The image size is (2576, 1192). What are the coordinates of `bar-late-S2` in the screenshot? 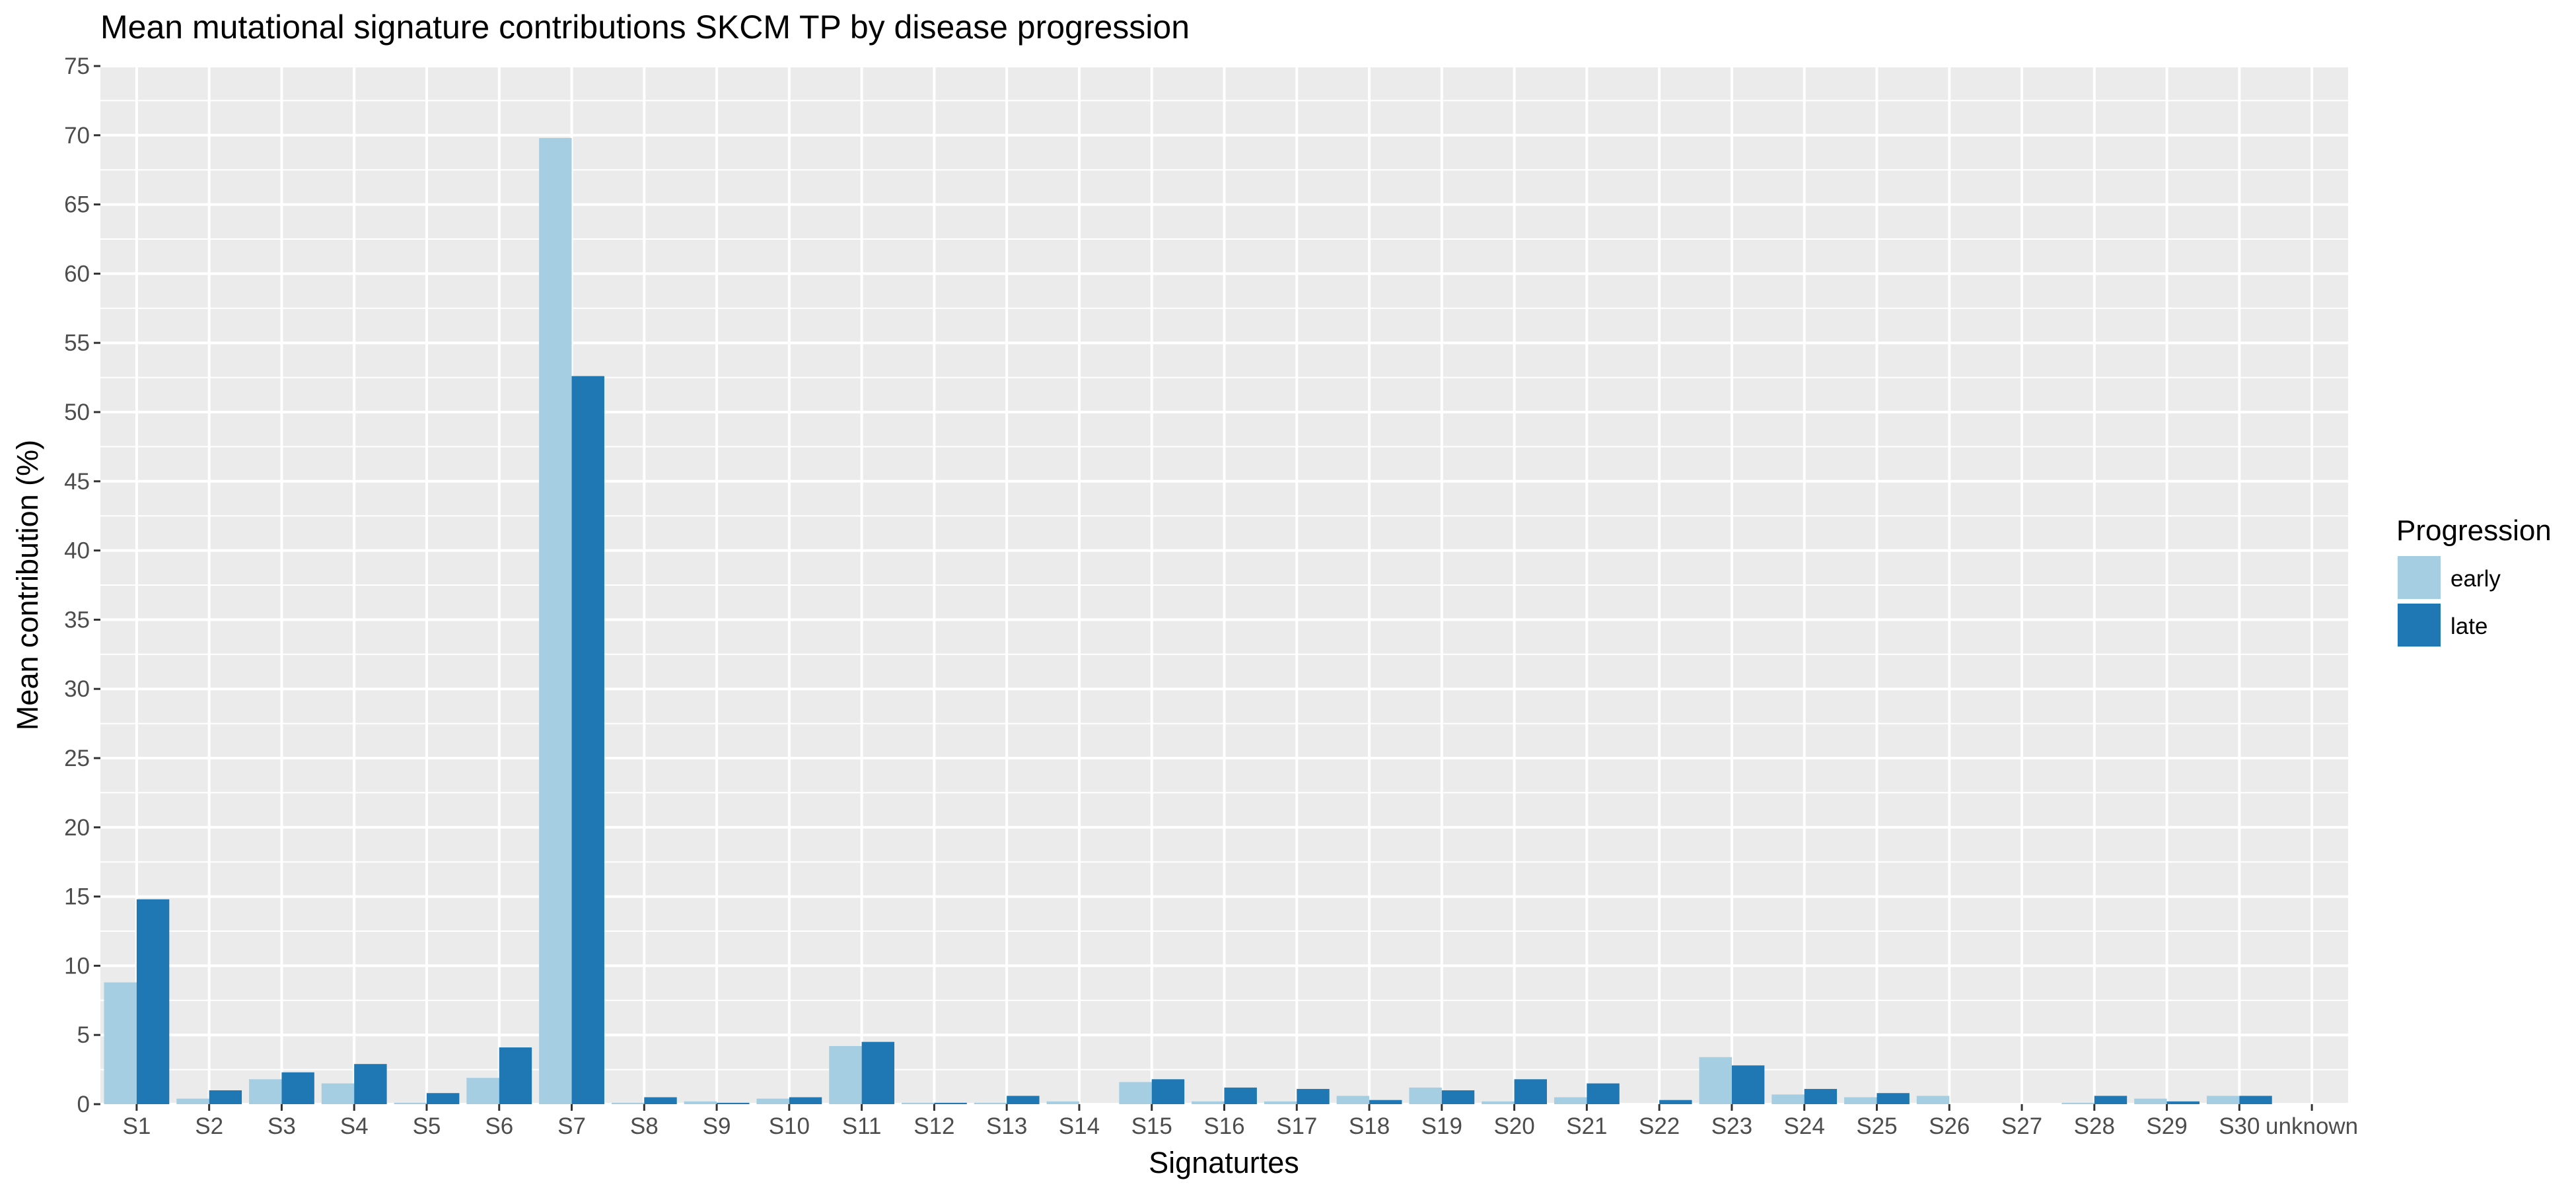 It's located at (226, 1097).